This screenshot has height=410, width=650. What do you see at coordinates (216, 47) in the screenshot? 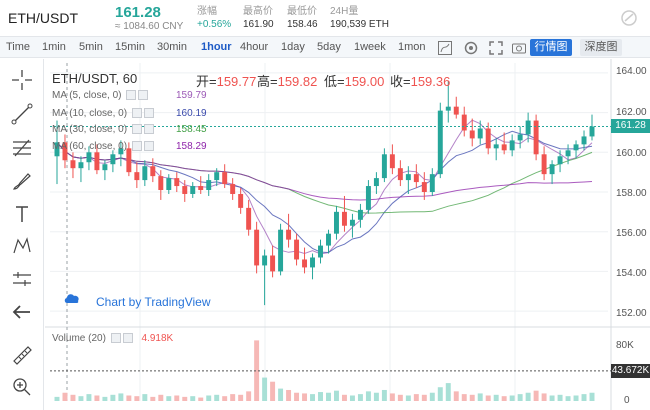
I see `timeframe-1hour: 1hour` at bounding box center [216, 47].